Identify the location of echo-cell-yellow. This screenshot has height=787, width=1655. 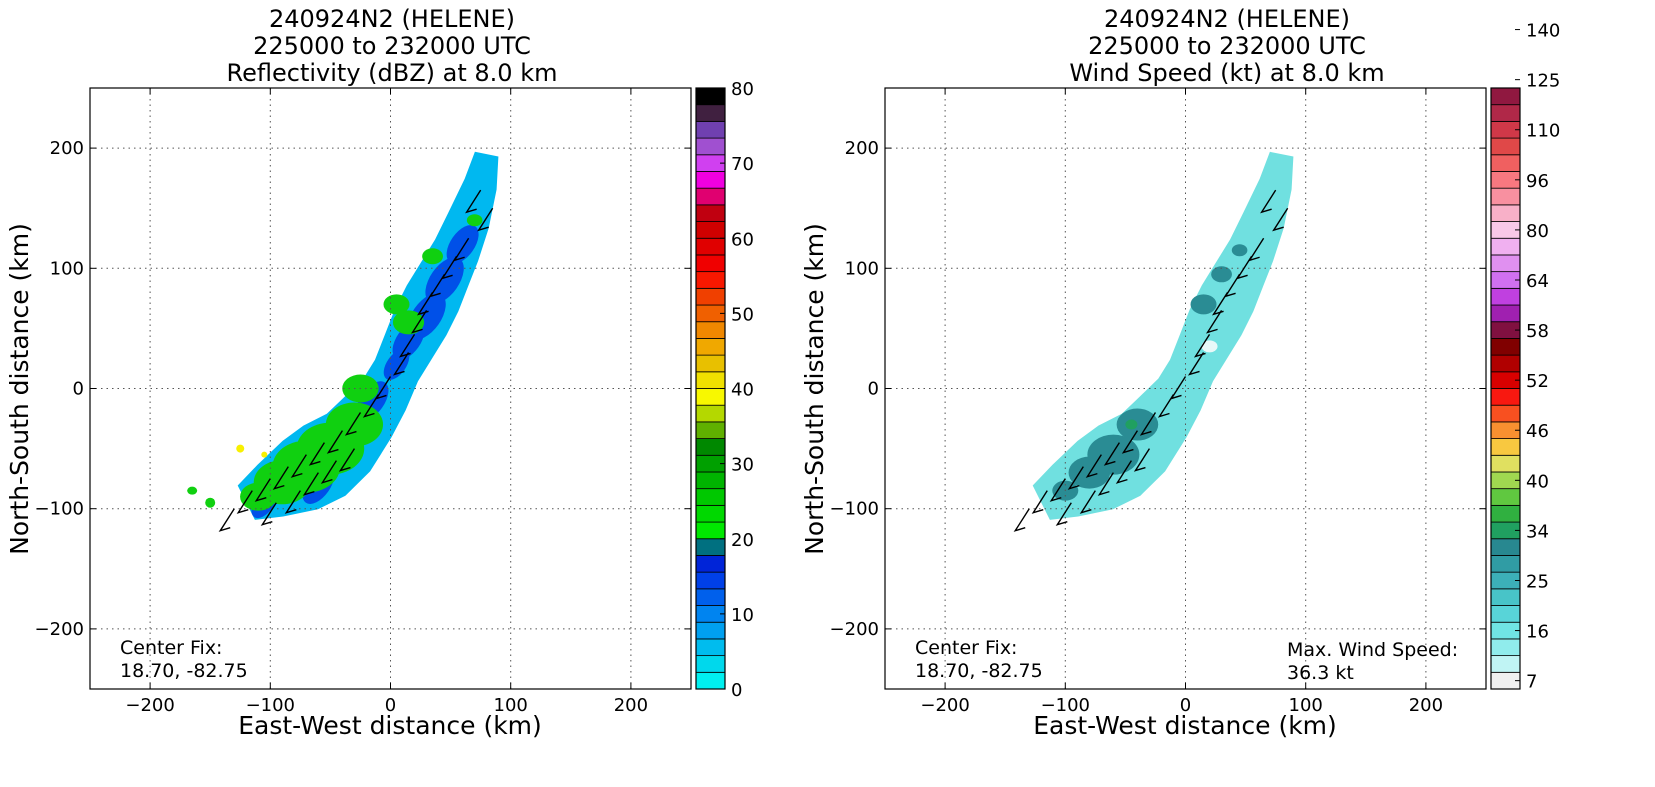
(264, 454).